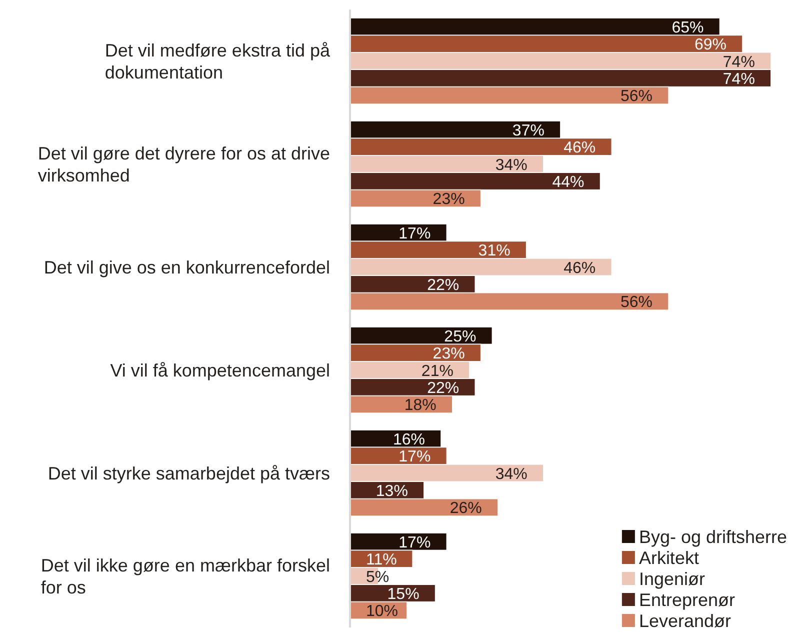 Image resolution: width=791 pixels, height=634 pixels. What do you see at coordinates (184, 164) in the screenshot?
I see `y-tick-label: Det vil gøre det dyrere for os at drive virksomhed` at bounding box center [184, 164].